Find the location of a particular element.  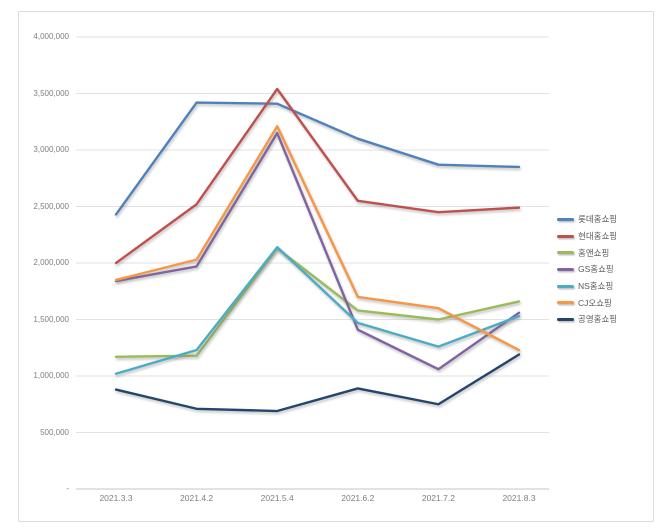

x-tick-label: 2021.8.3 is located at coordinates (519, 498).